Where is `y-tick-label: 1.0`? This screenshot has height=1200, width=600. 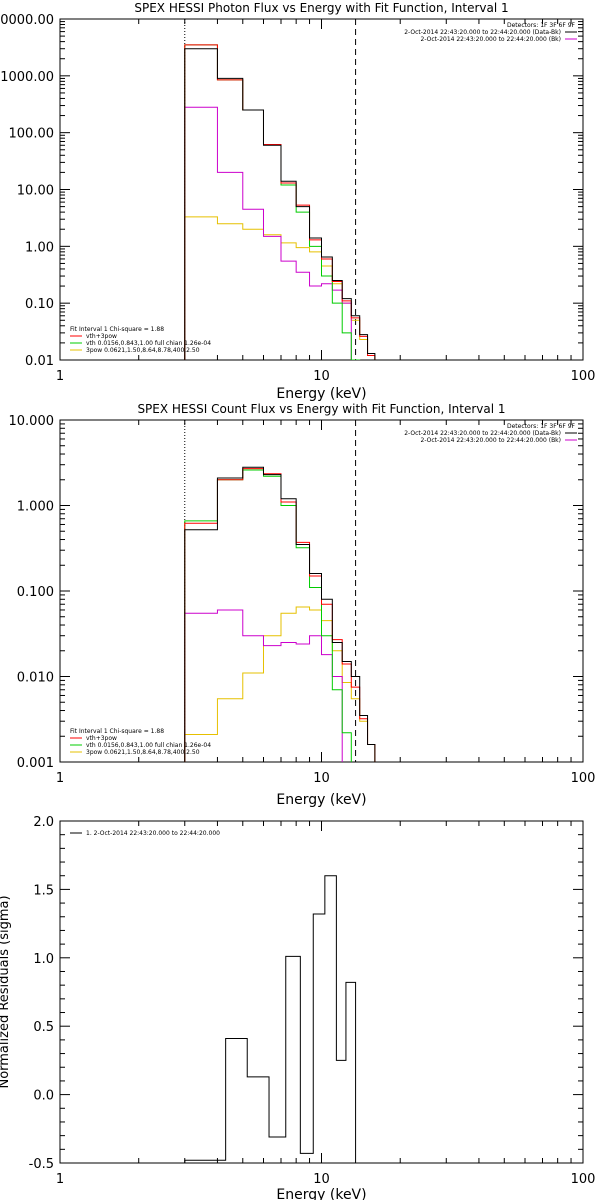 y-tick-label: 1.0 is located at coordinates (43, 959).